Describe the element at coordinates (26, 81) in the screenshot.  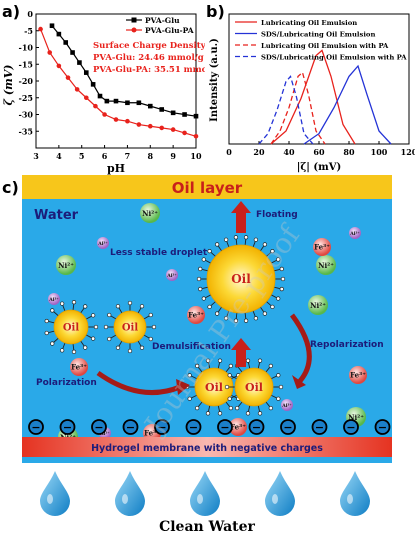
I see `a-ytick-label: -20` at that location.